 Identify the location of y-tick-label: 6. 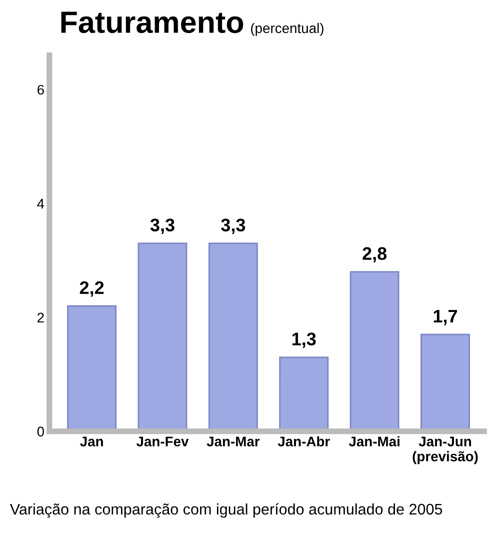
(41, 89).